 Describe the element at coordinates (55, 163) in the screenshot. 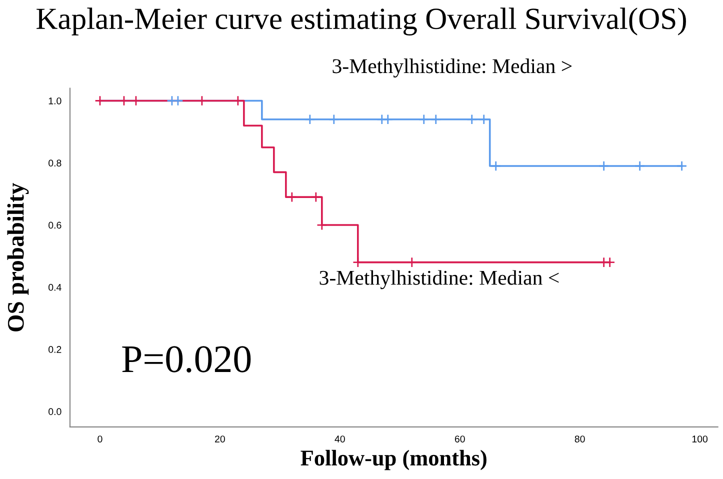

I see `y-tick-label: 0.8` at that location.